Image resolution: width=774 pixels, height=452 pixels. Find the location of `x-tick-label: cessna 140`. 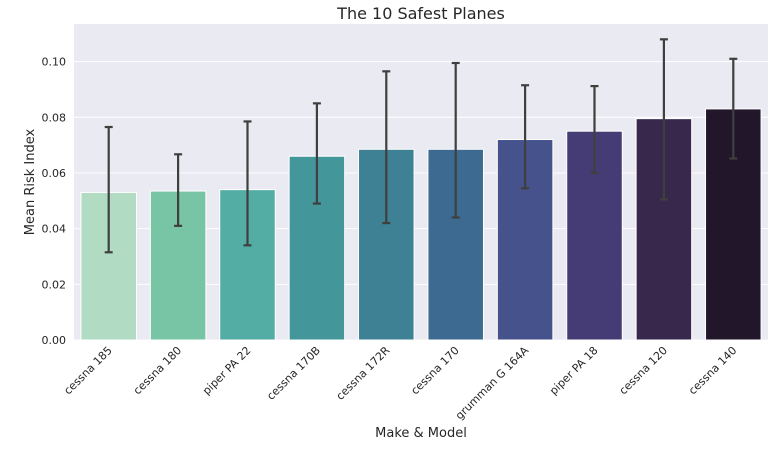

x-tick-label: cessna 140 is located at coordinates (712, 370).